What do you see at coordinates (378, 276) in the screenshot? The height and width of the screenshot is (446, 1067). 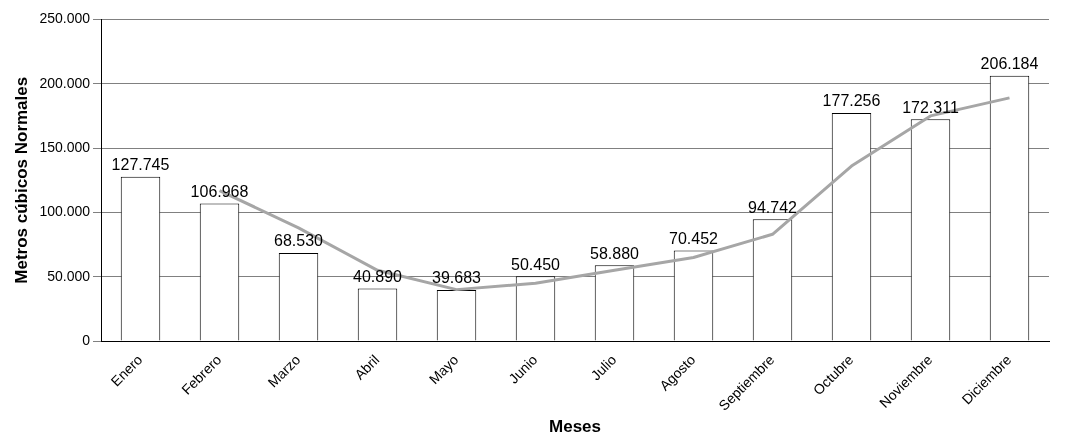 I see `data-label: 40.890` at bounding box center [378, 276].